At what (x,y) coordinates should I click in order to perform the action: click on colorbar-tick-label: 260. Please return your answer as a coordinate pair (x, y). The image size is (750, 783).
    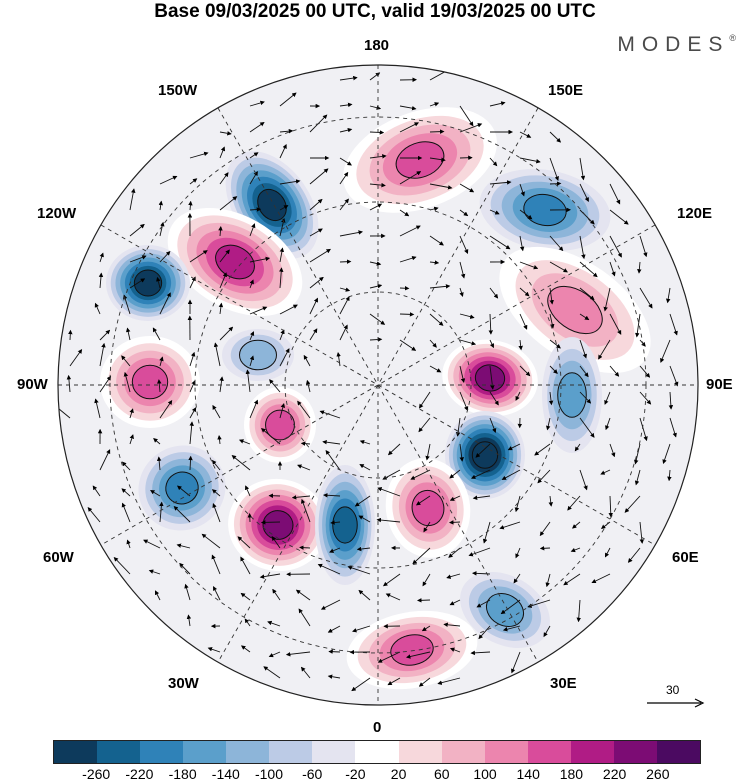
    Looking at the image, I should click on (658, 774).